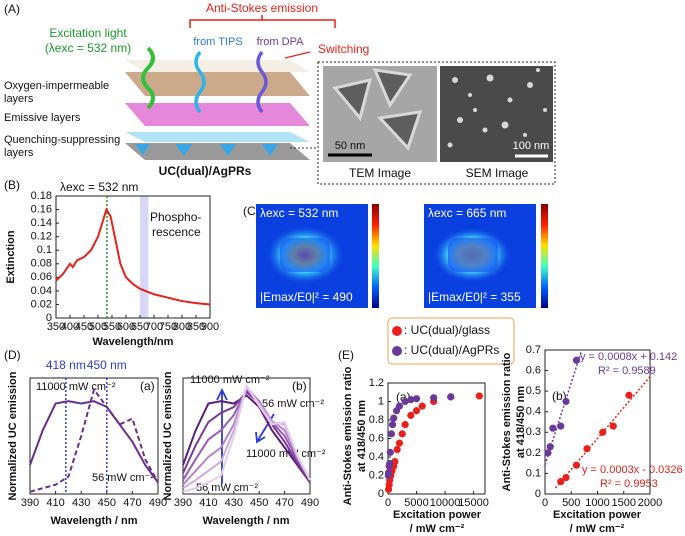  Describe the element at coordinates (41, 209) in the screenshot. I see `y-tick-label: 0.16` at that location.